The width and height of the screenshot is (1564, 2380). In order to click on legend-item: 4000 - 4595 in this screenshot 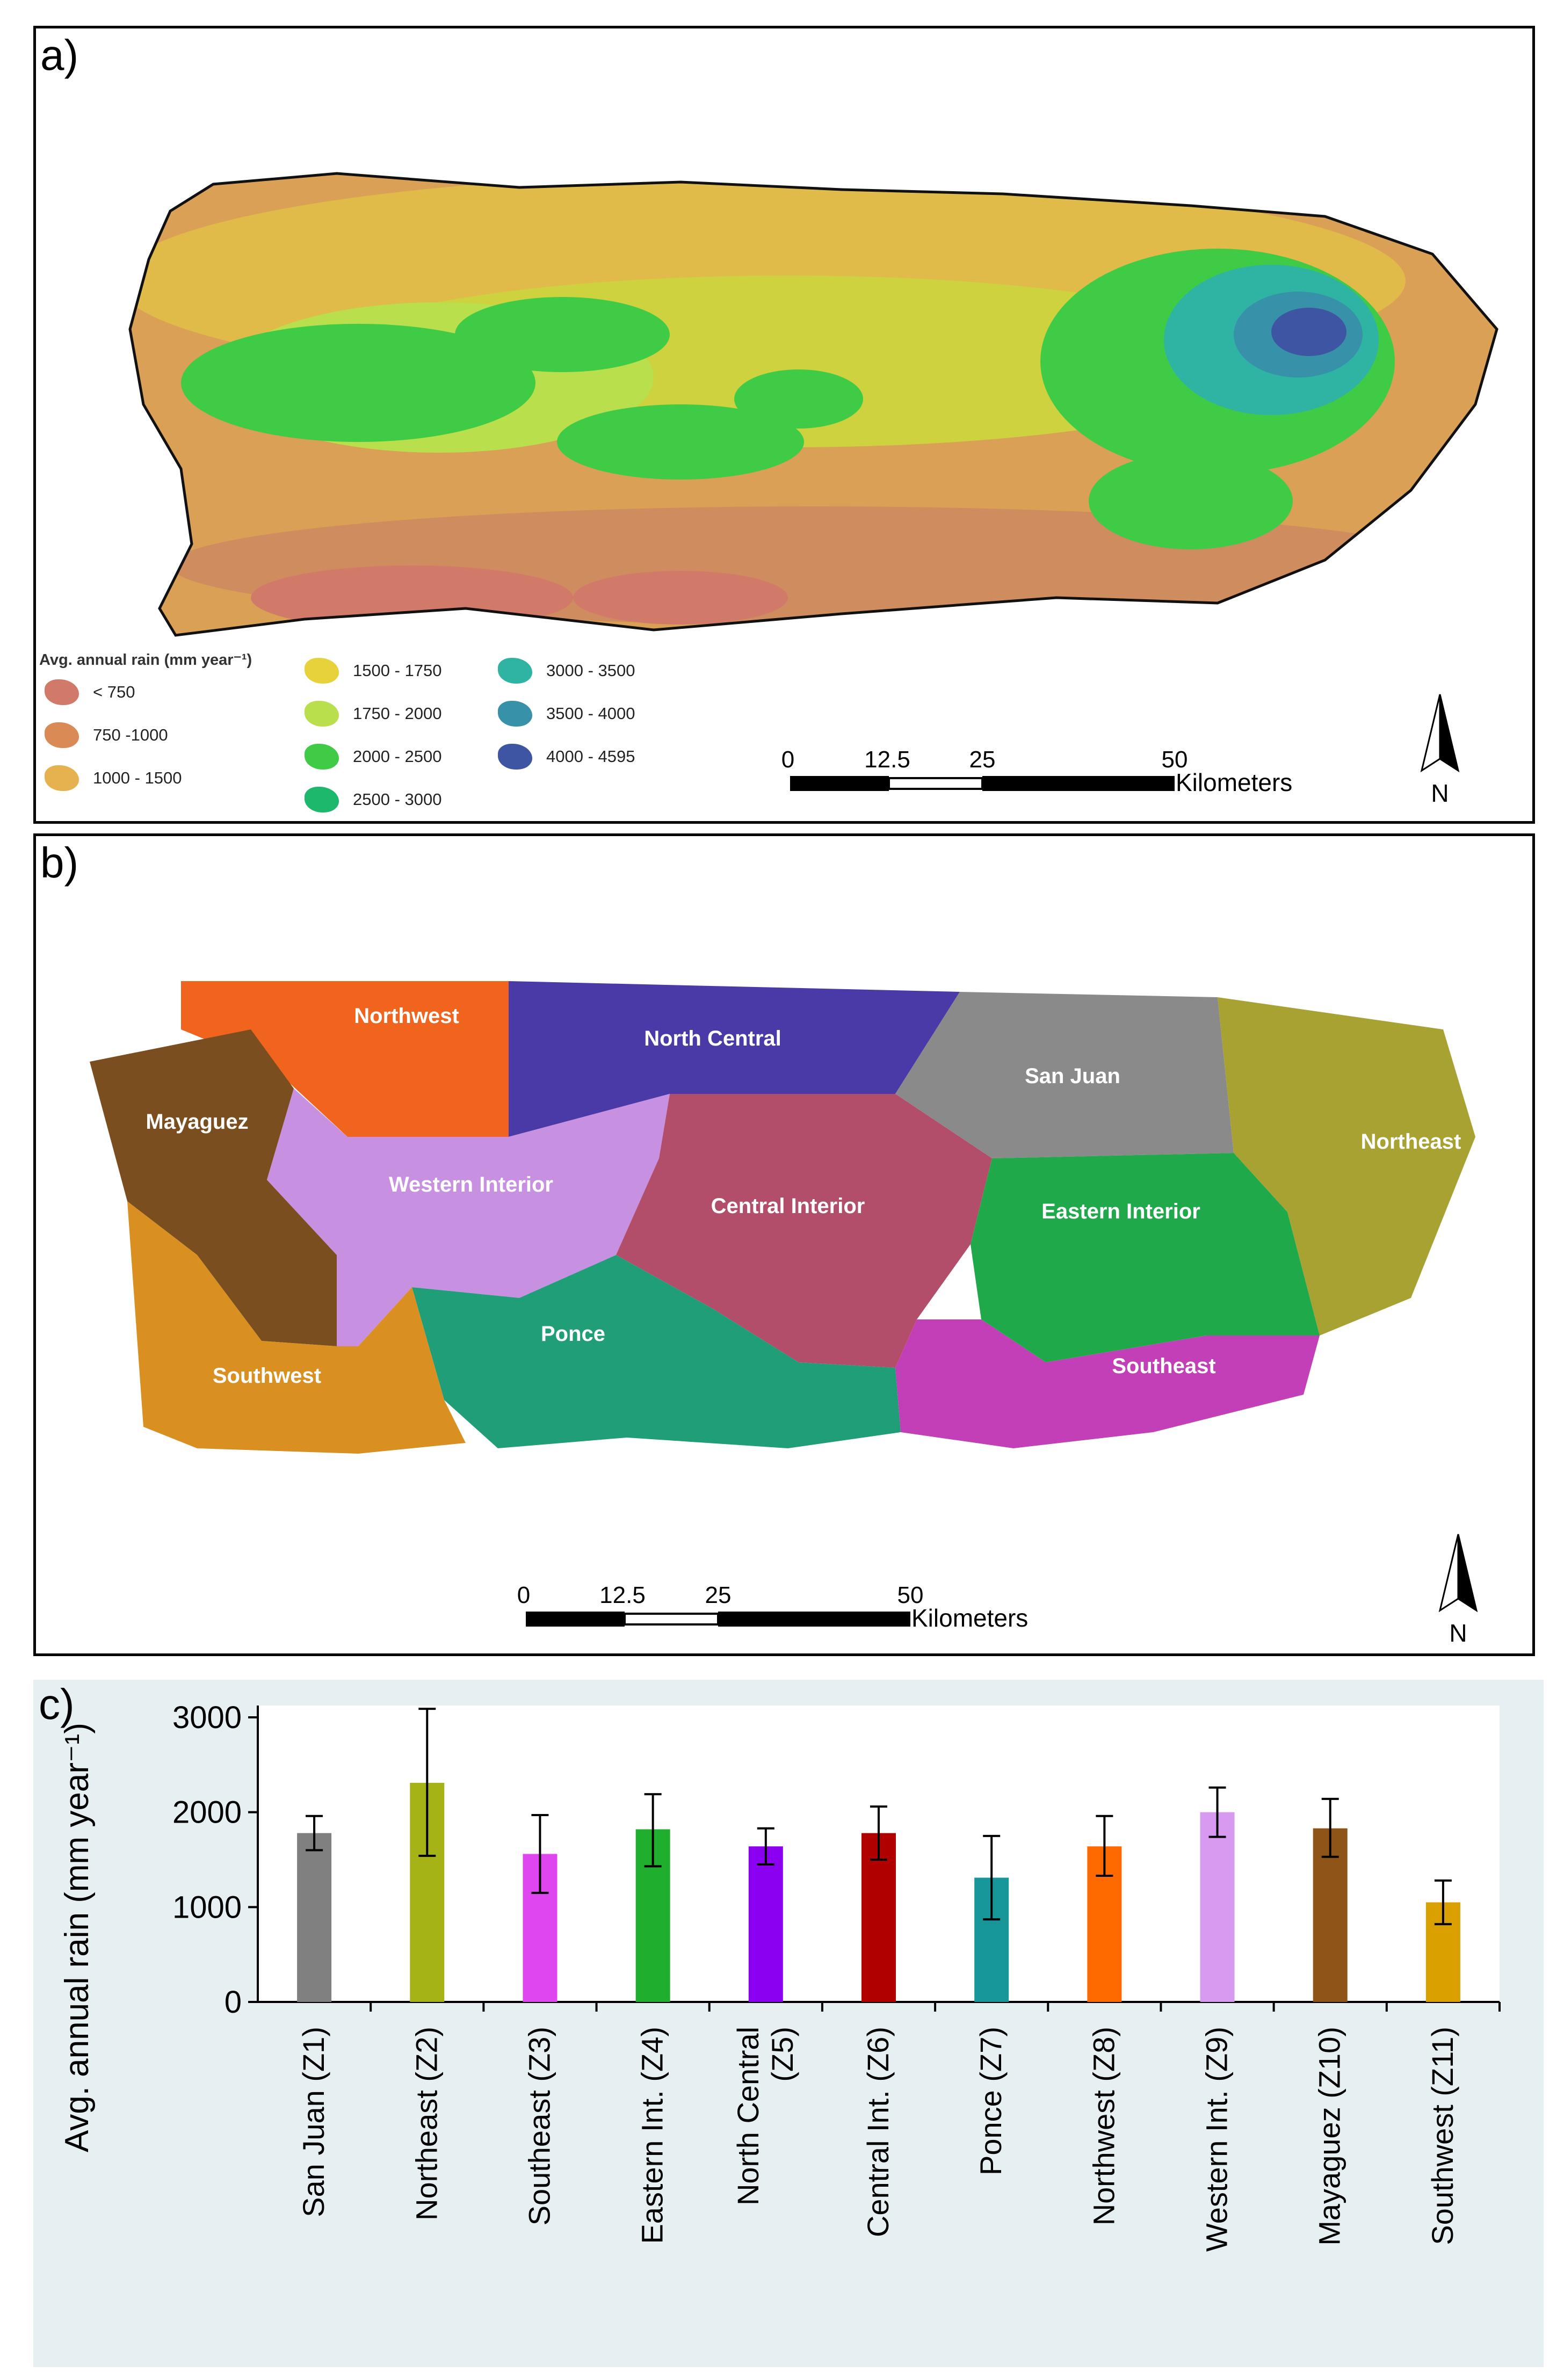, I will do `click(566, 756)`.